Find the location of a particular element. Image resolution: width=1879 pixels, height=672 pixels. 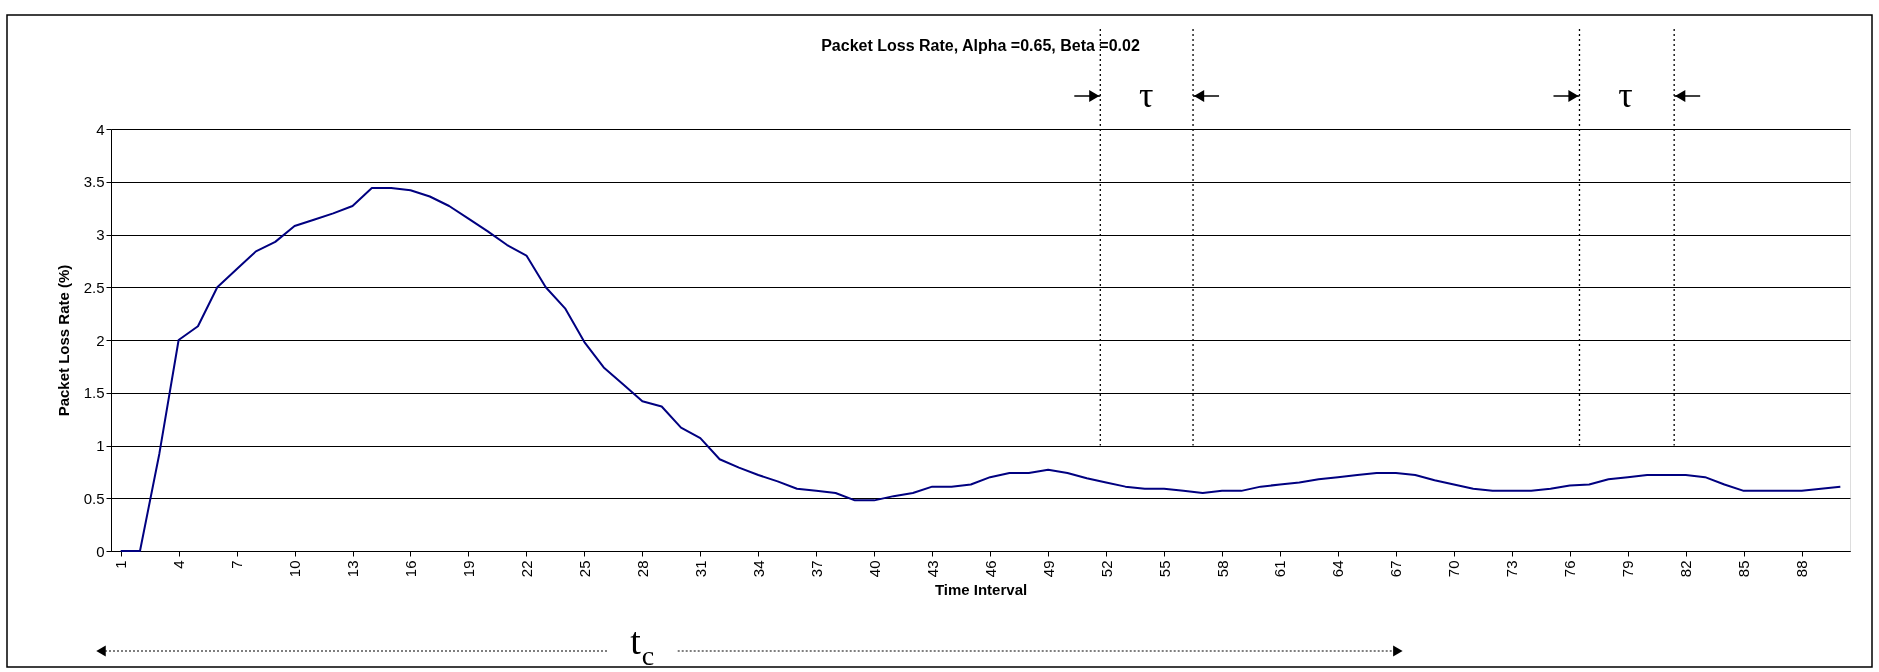

x-tick-label: 19 is located at coordinates (468, 569).